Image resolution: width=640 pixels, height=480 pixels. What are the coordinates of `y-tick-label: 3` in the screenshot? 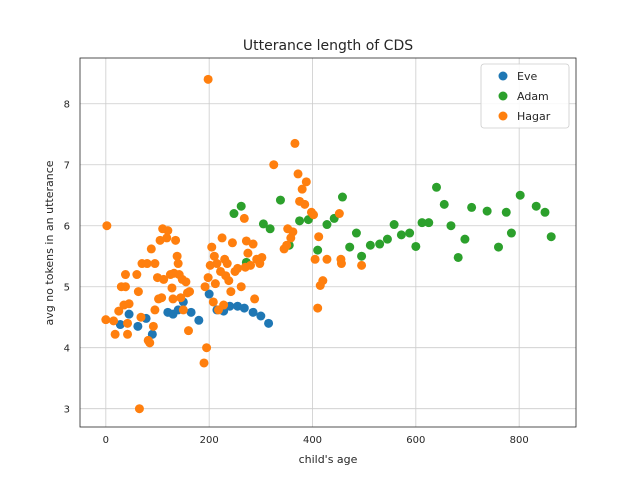 It's located at (67, 410).